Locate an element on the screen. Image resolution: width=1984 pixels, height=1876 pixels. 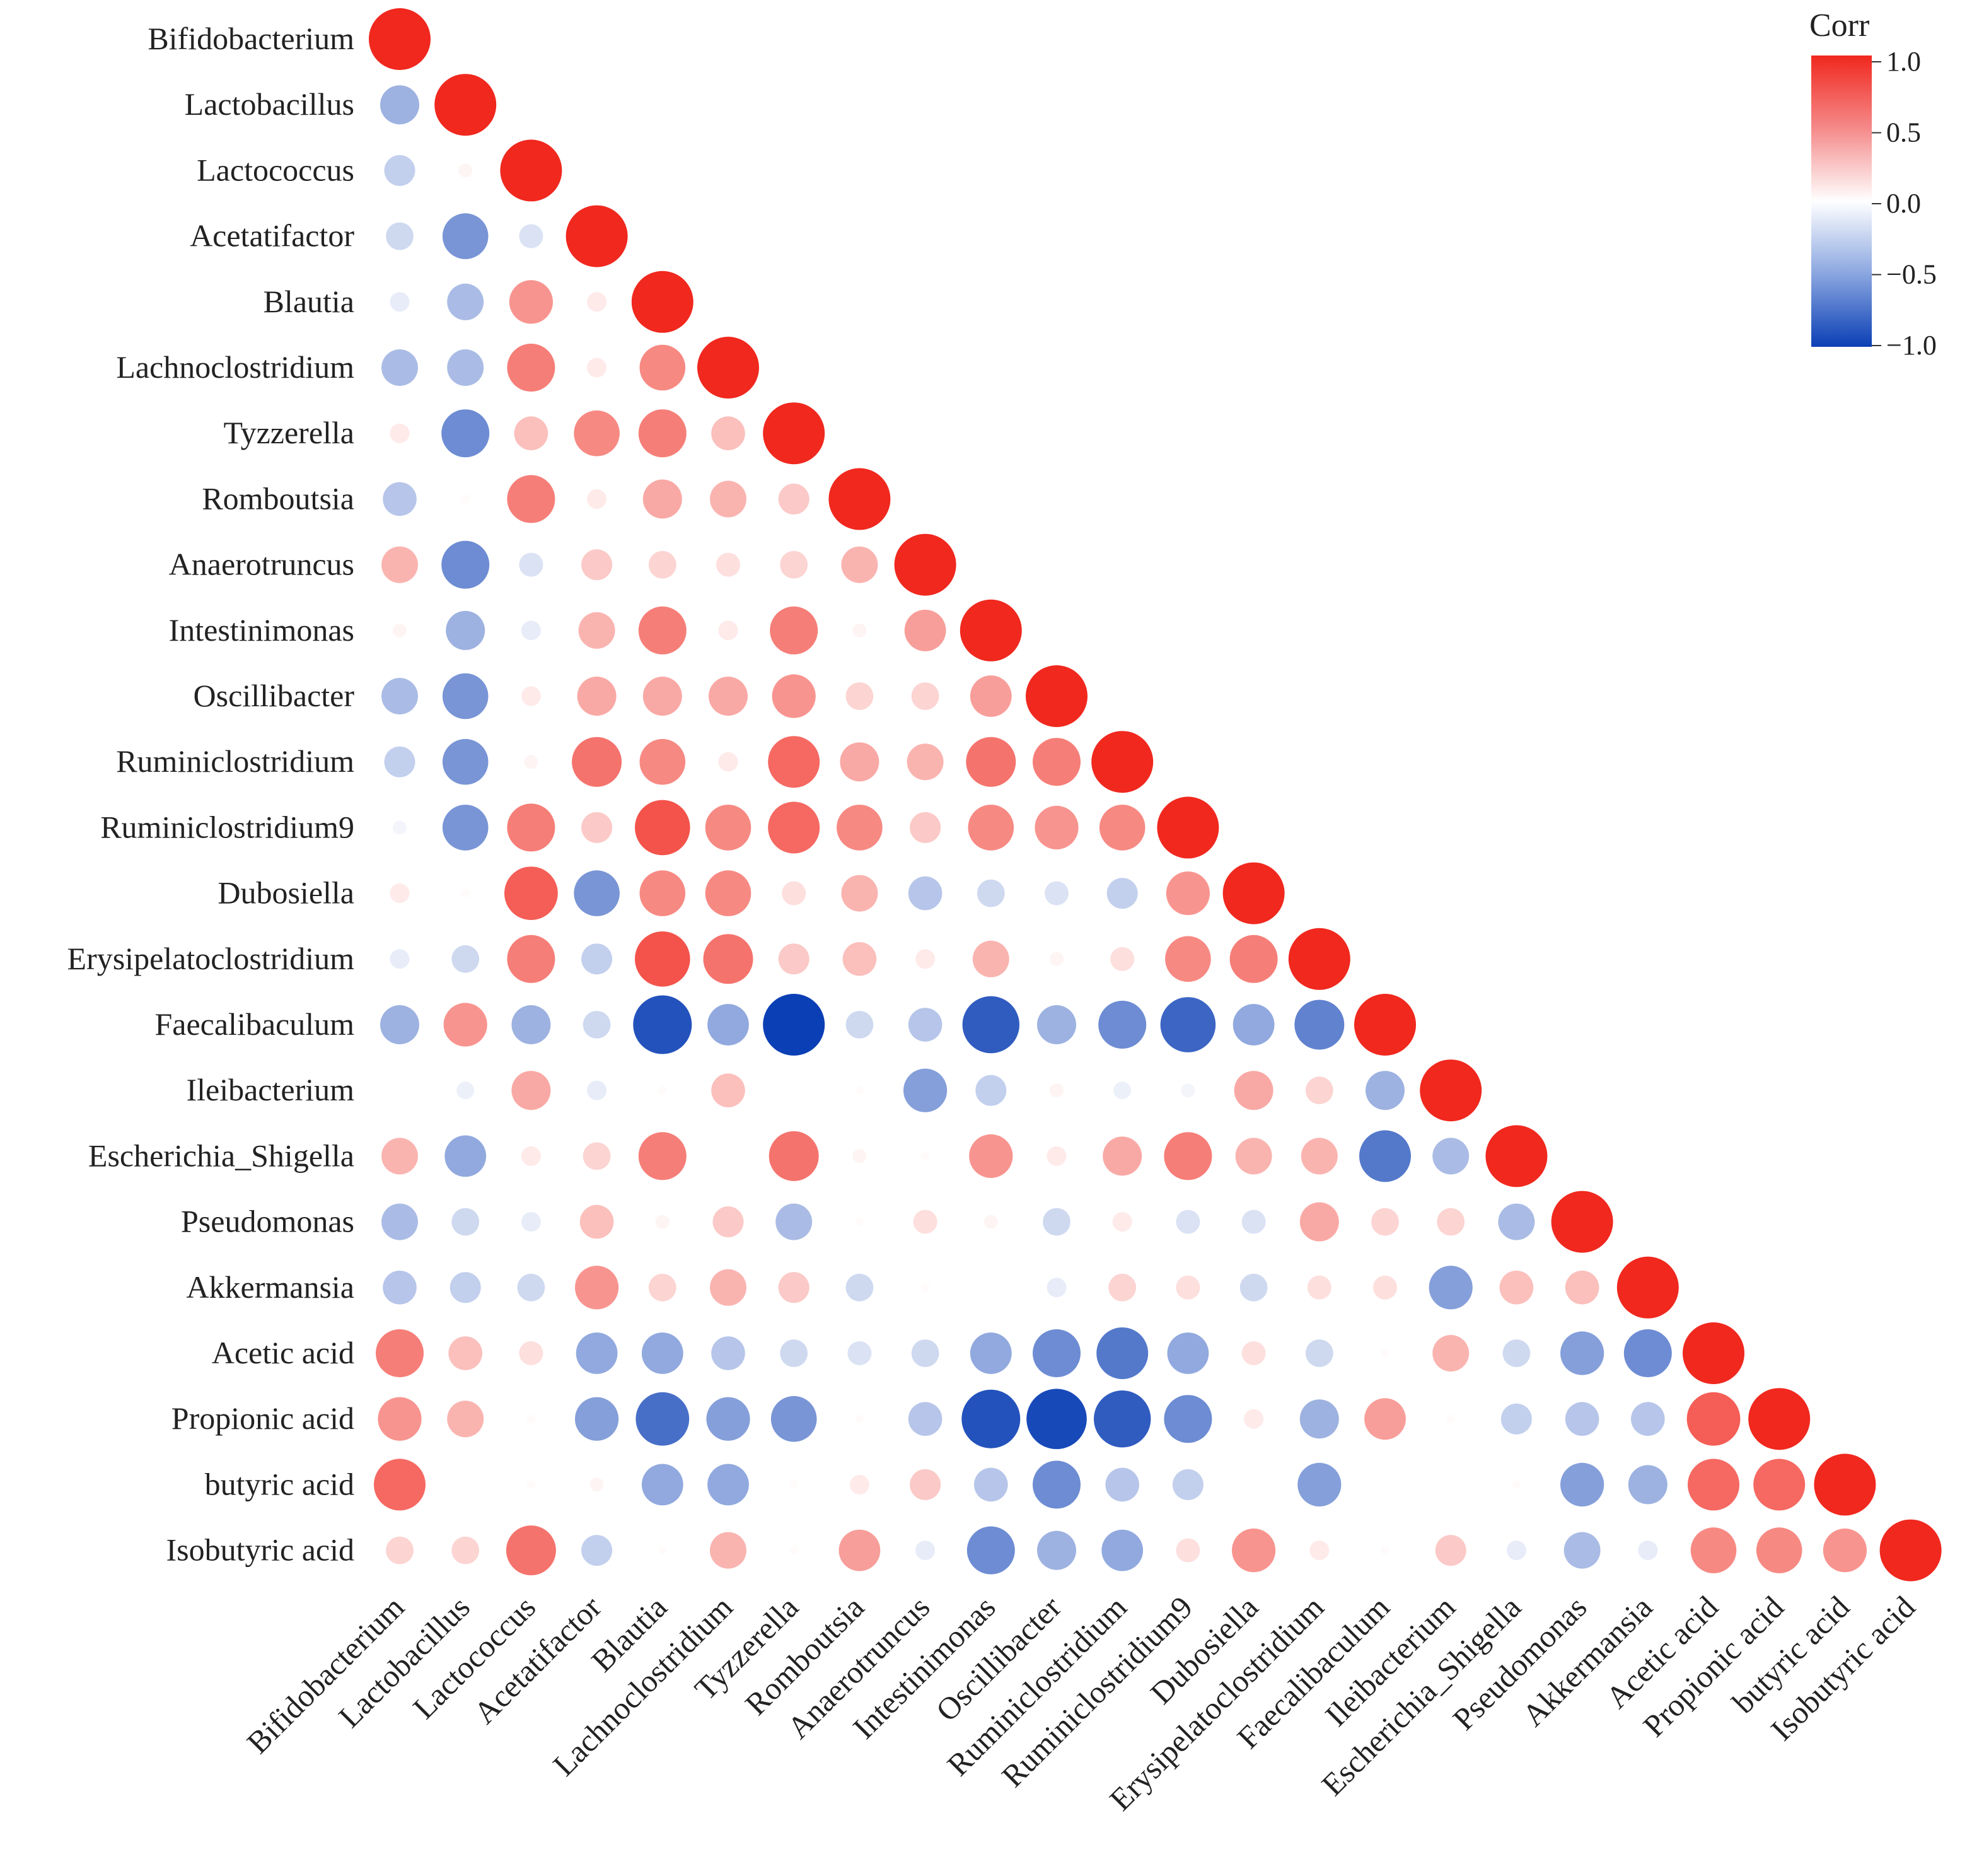
corr-dot-propionic-acid-acetatifactor is located at coordinates (597, 1419).